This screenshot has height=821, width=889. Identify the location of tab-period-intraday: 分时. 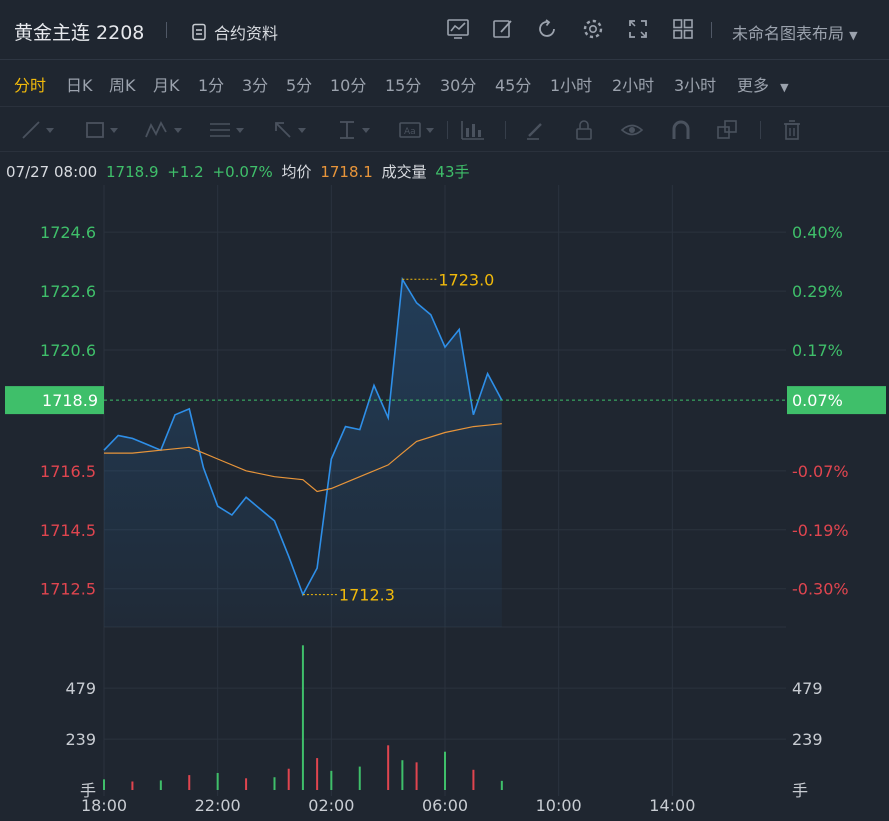
(30, 85).